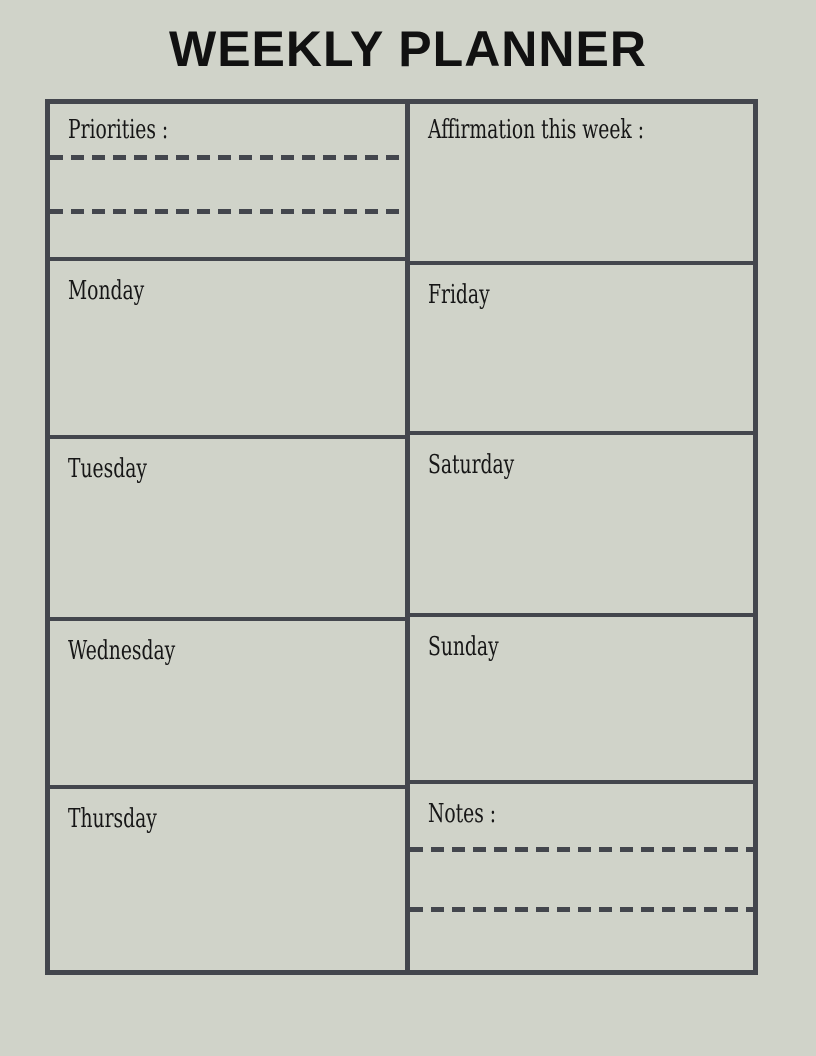  What do you see at coordinates (581, 184) in the screenshot?
I see `cell-affirmation: Affirmation this week :` at bounding box center [581, 184].